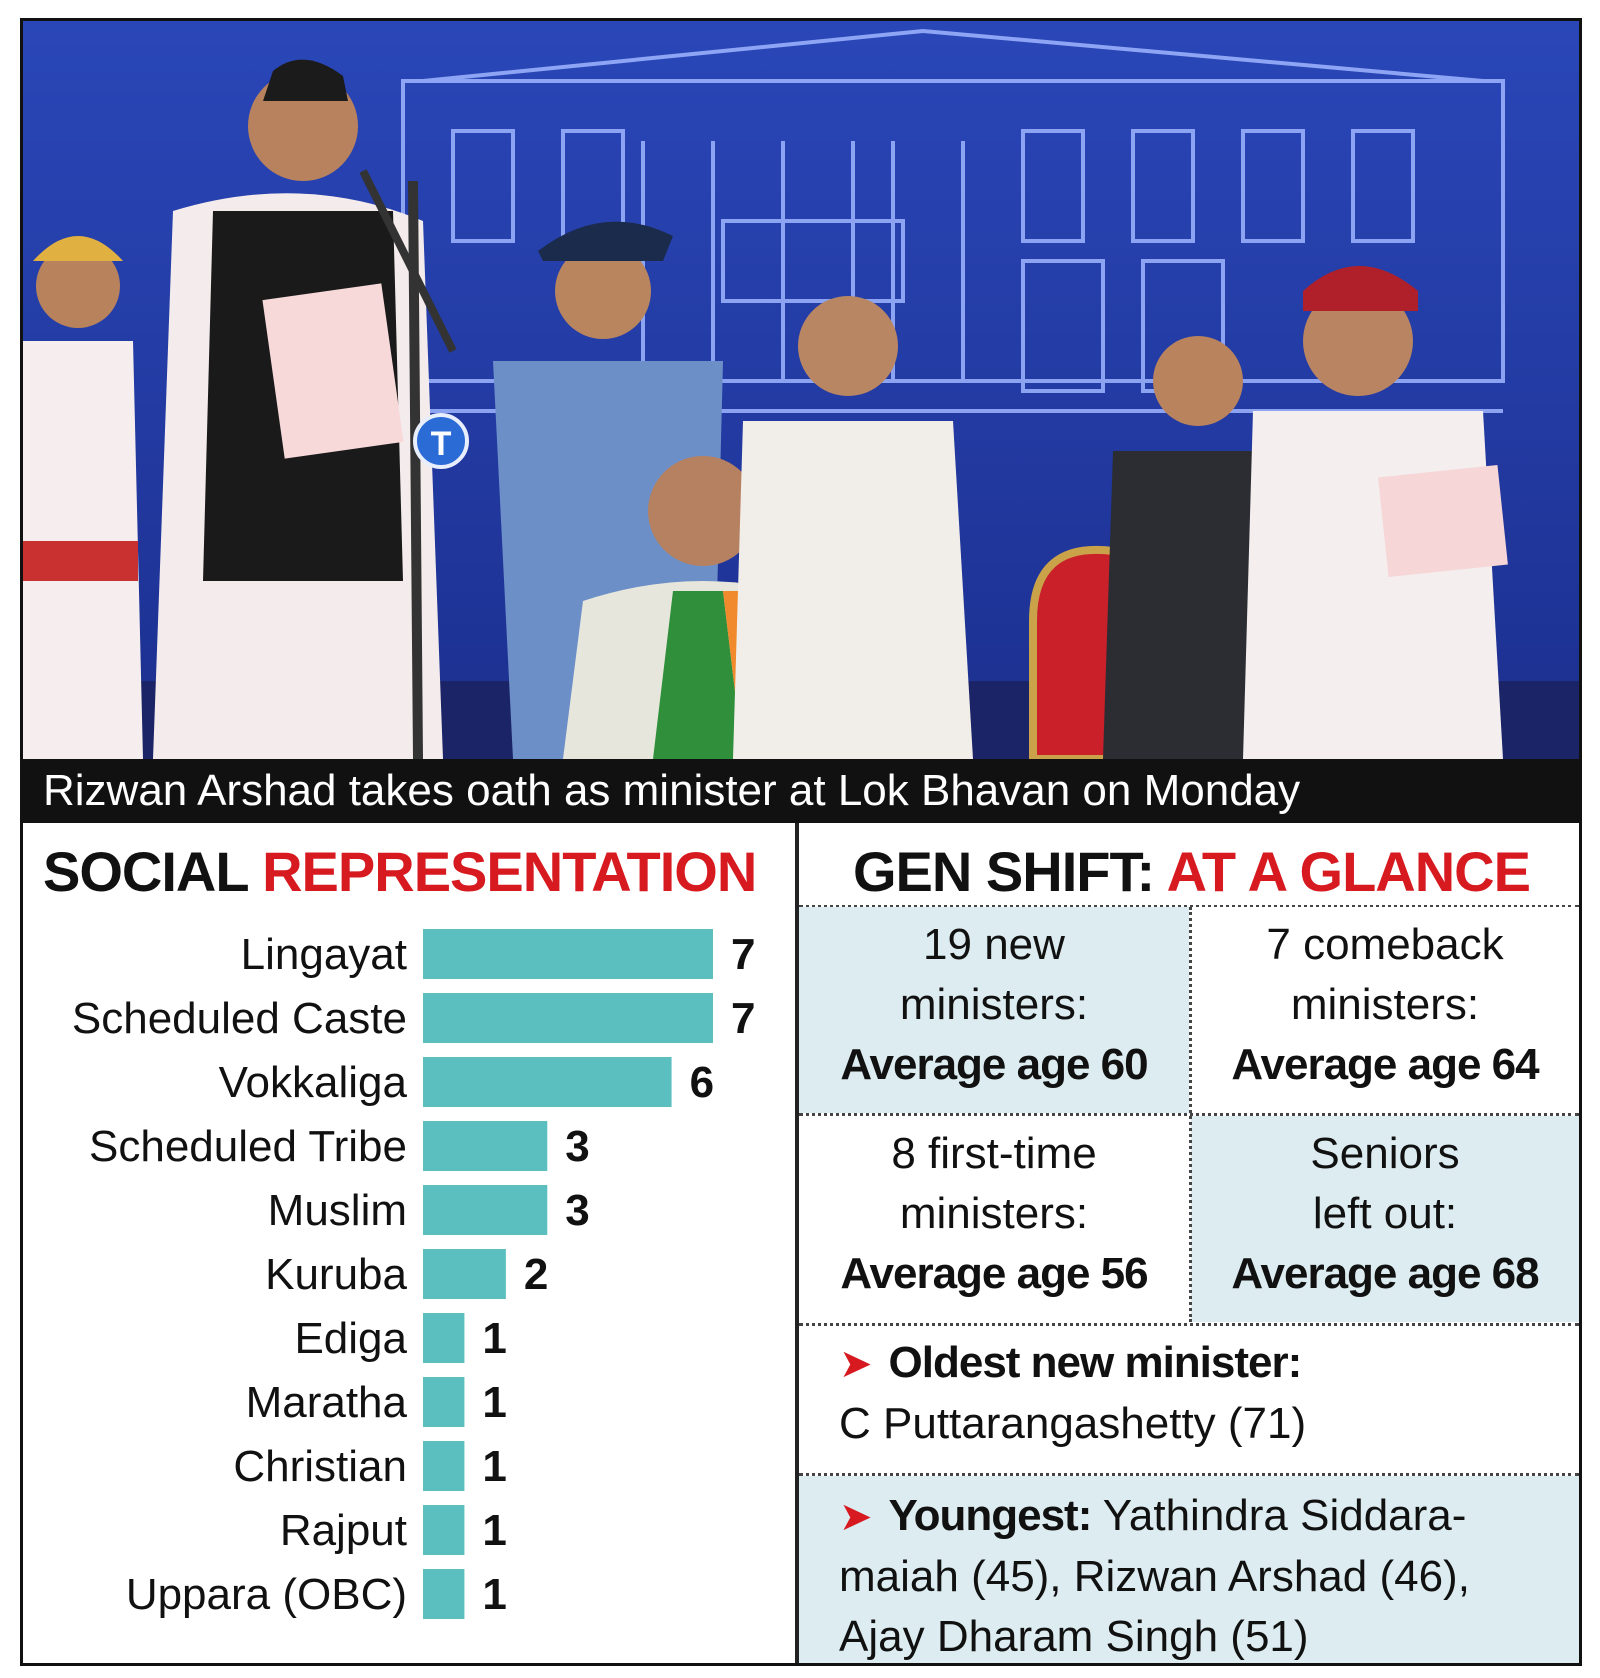 The image size is (1600, 1678). I want to click on new-ministers-line2: ministers:, so click(994, 1004).